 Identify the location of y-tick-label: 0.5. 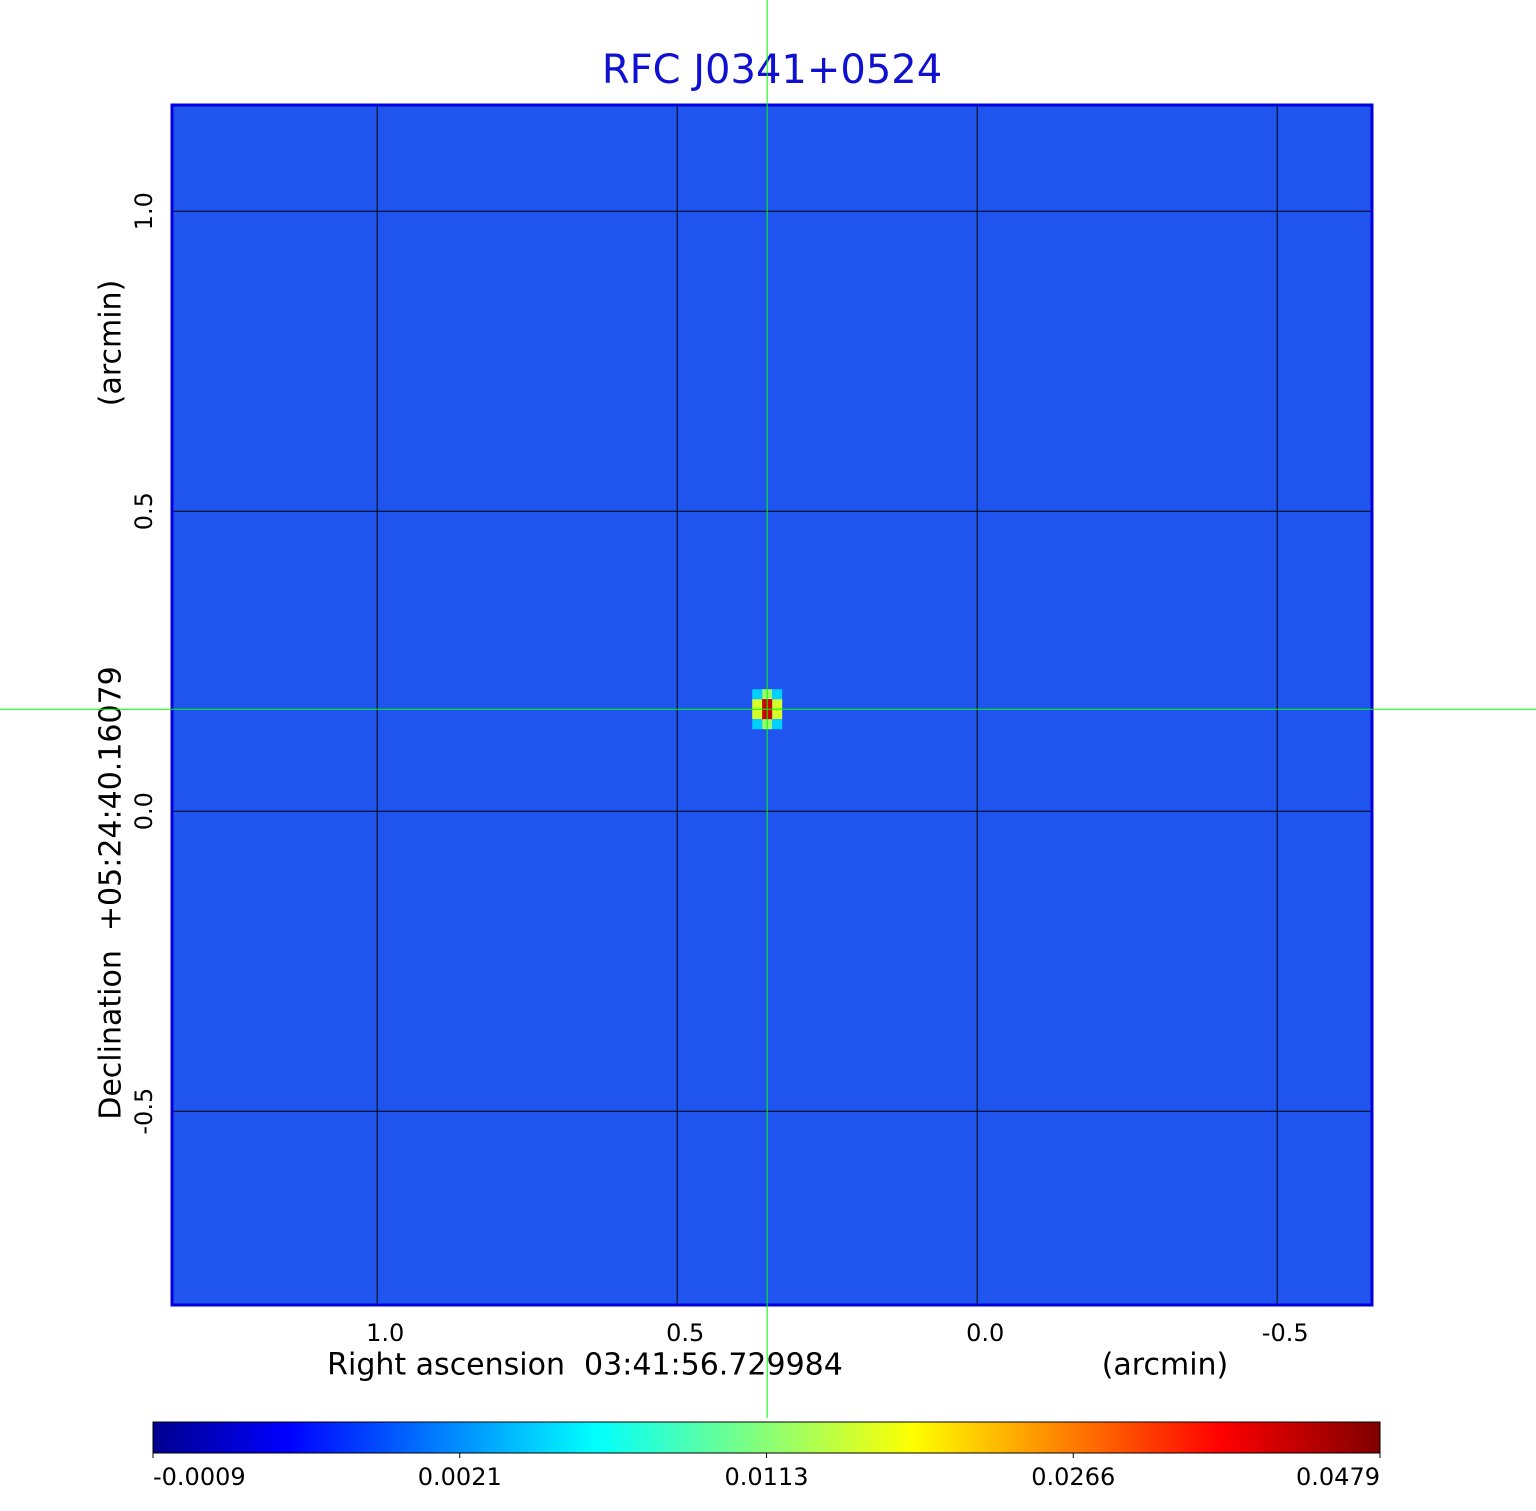
(144, 511).